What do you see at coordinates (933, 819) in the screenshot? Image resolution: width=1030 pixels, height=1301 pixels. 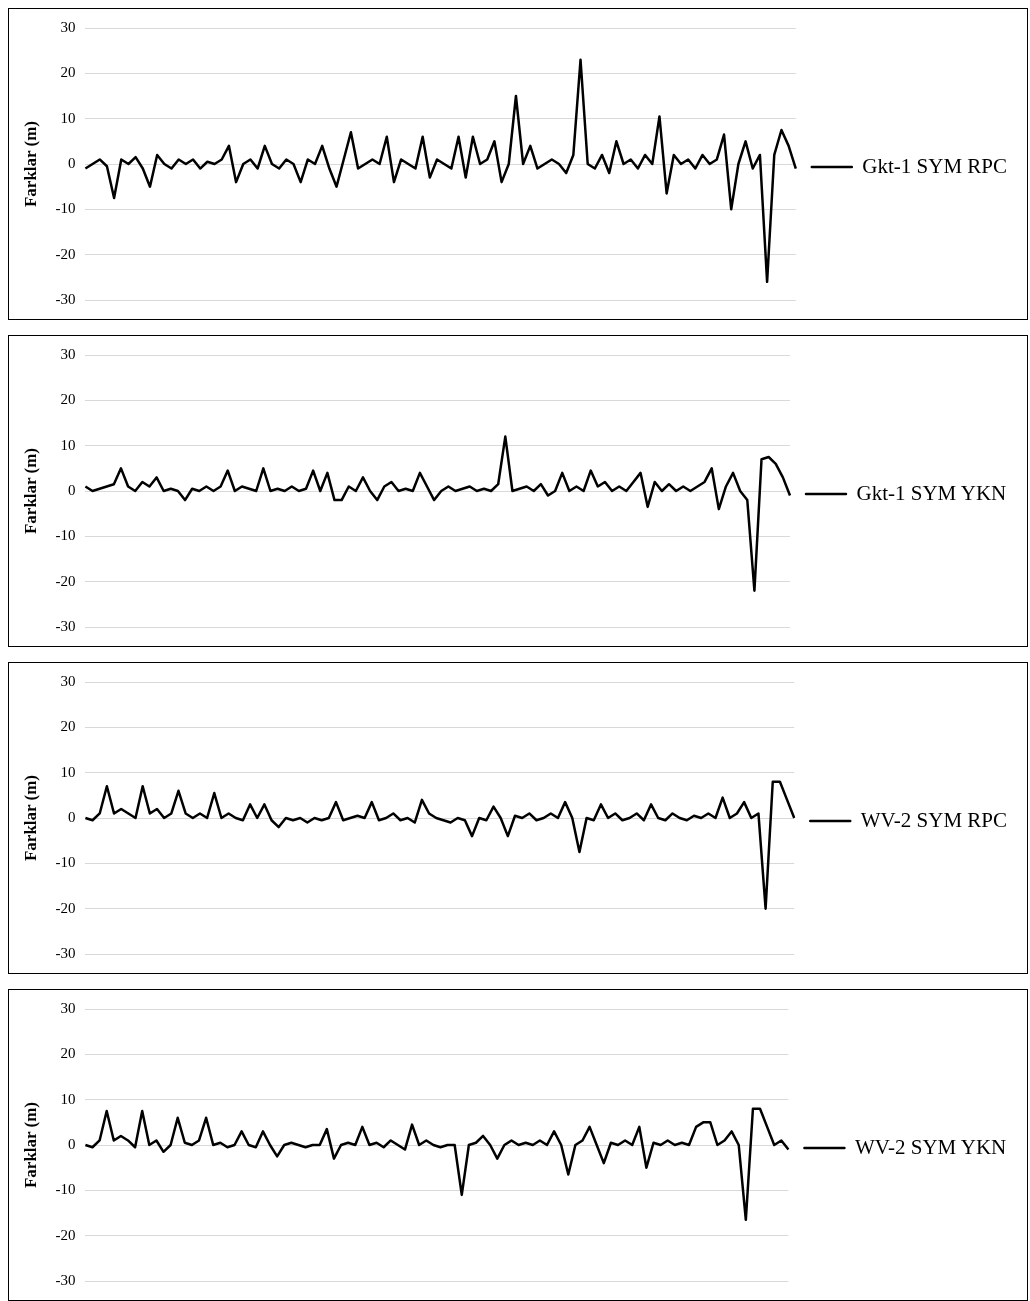 I see `legend-label: WV-2 SYM RPC` at bounding box center [933, 819].